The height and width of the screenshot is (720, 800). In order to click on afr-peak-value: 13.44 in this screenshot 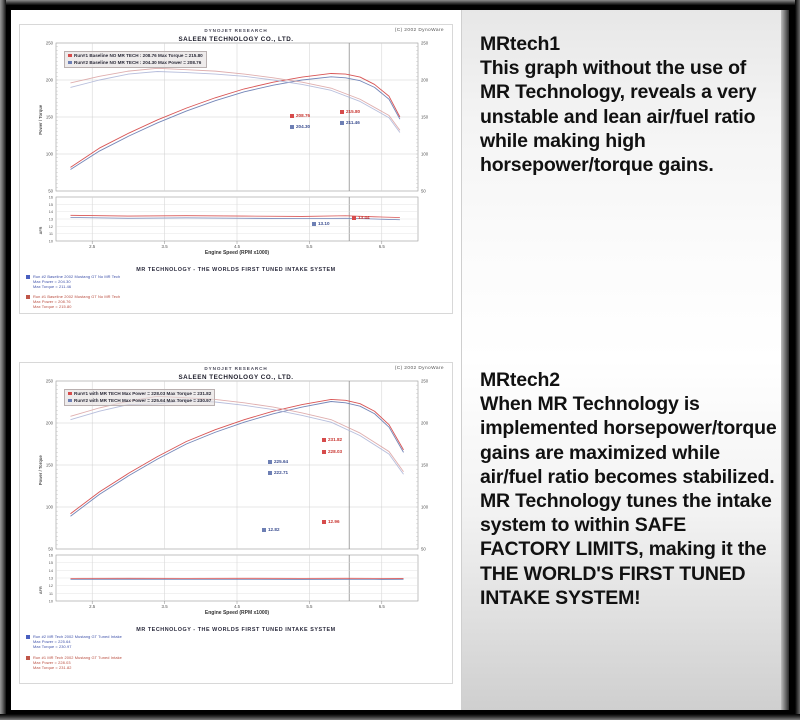, I will do `click(364, 217)`.